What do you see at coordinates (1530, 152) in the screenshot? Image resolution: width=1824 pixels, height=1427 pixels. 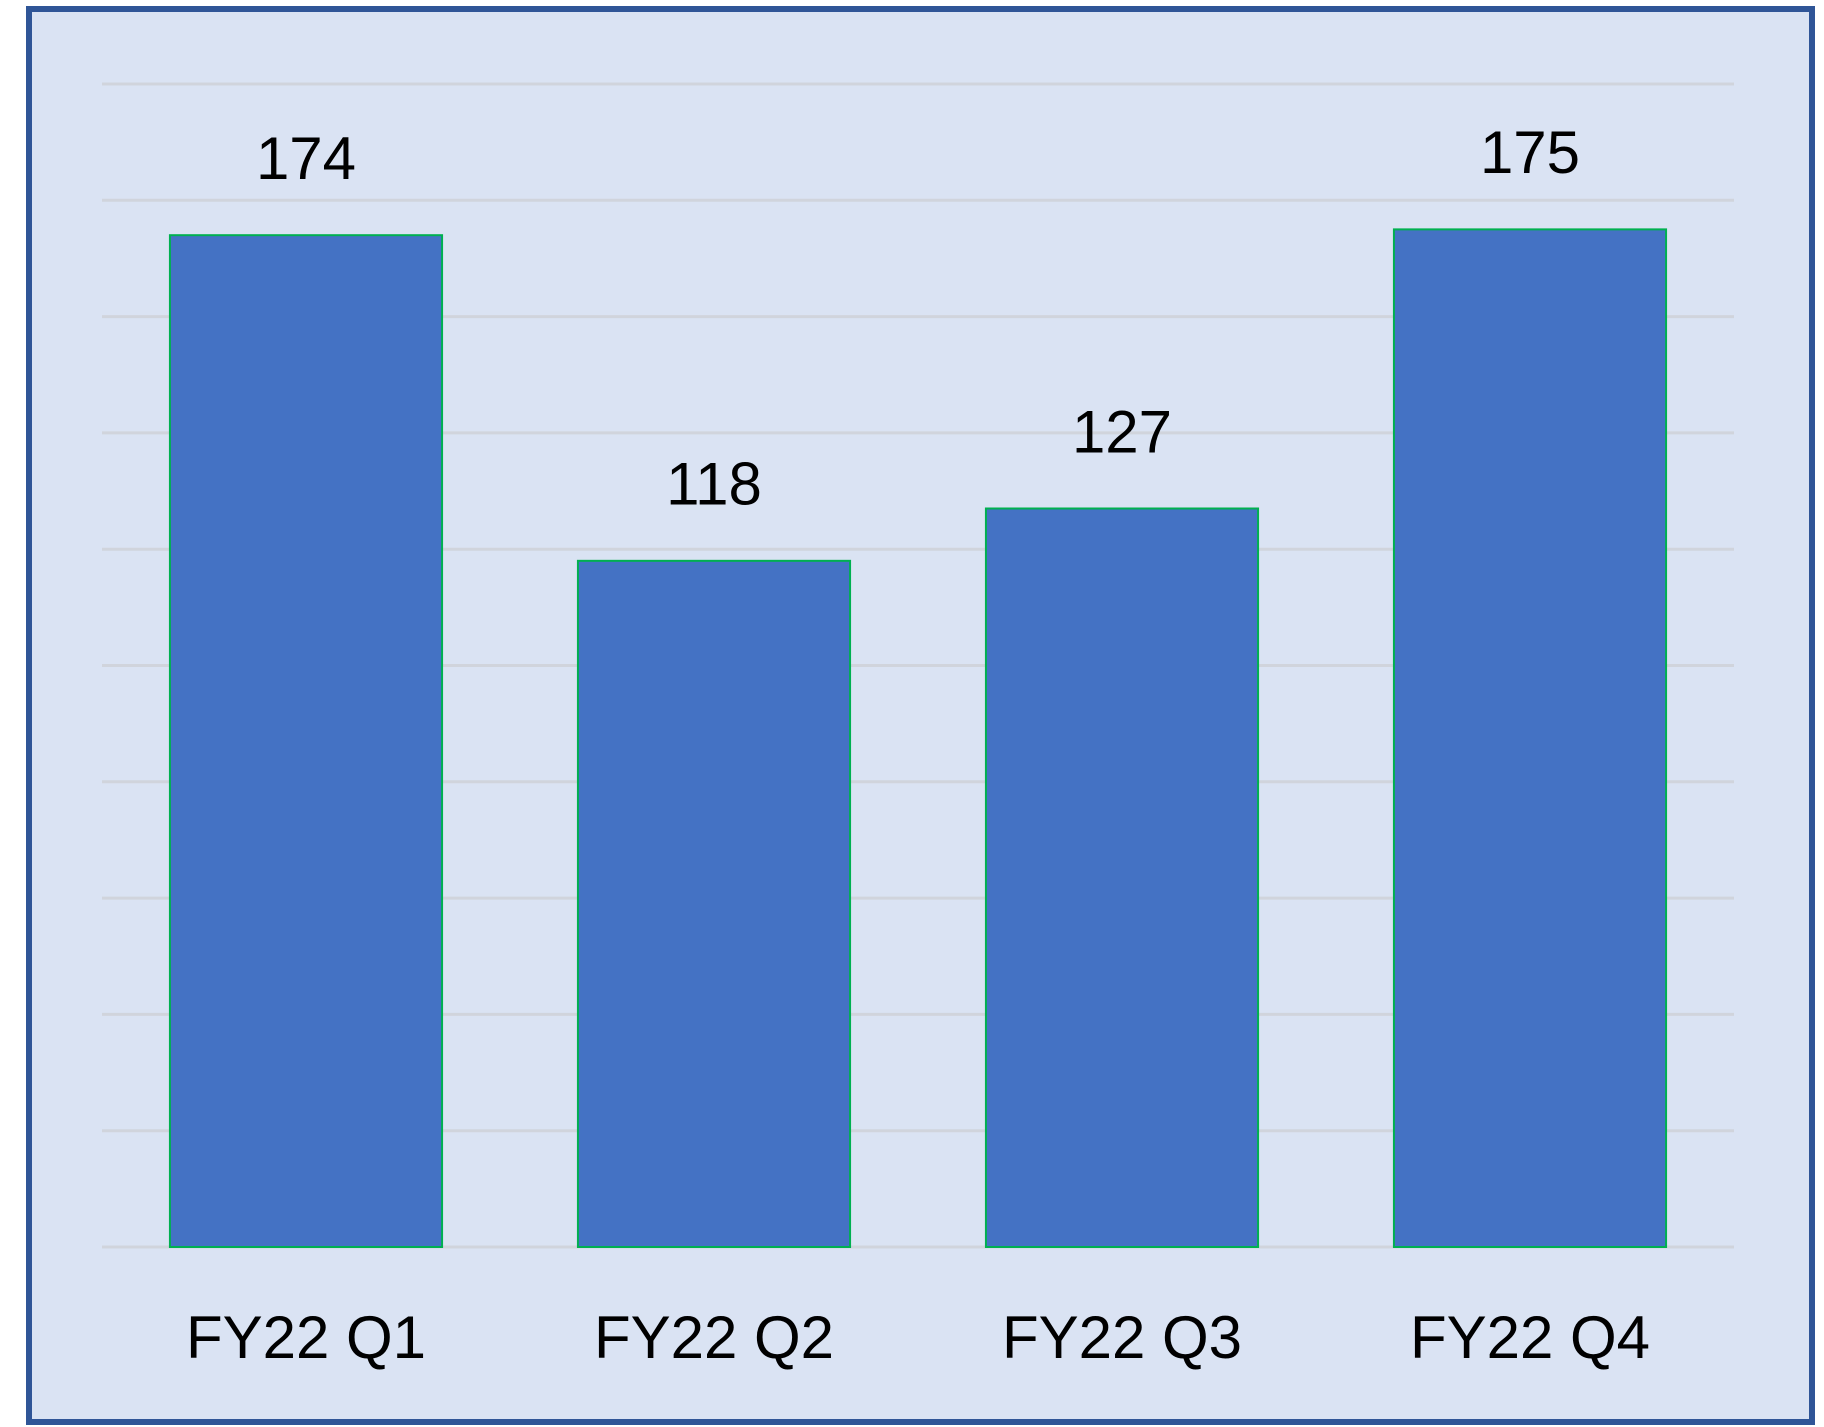 I see `data-label: 175` at bounding box center [1530, 152].